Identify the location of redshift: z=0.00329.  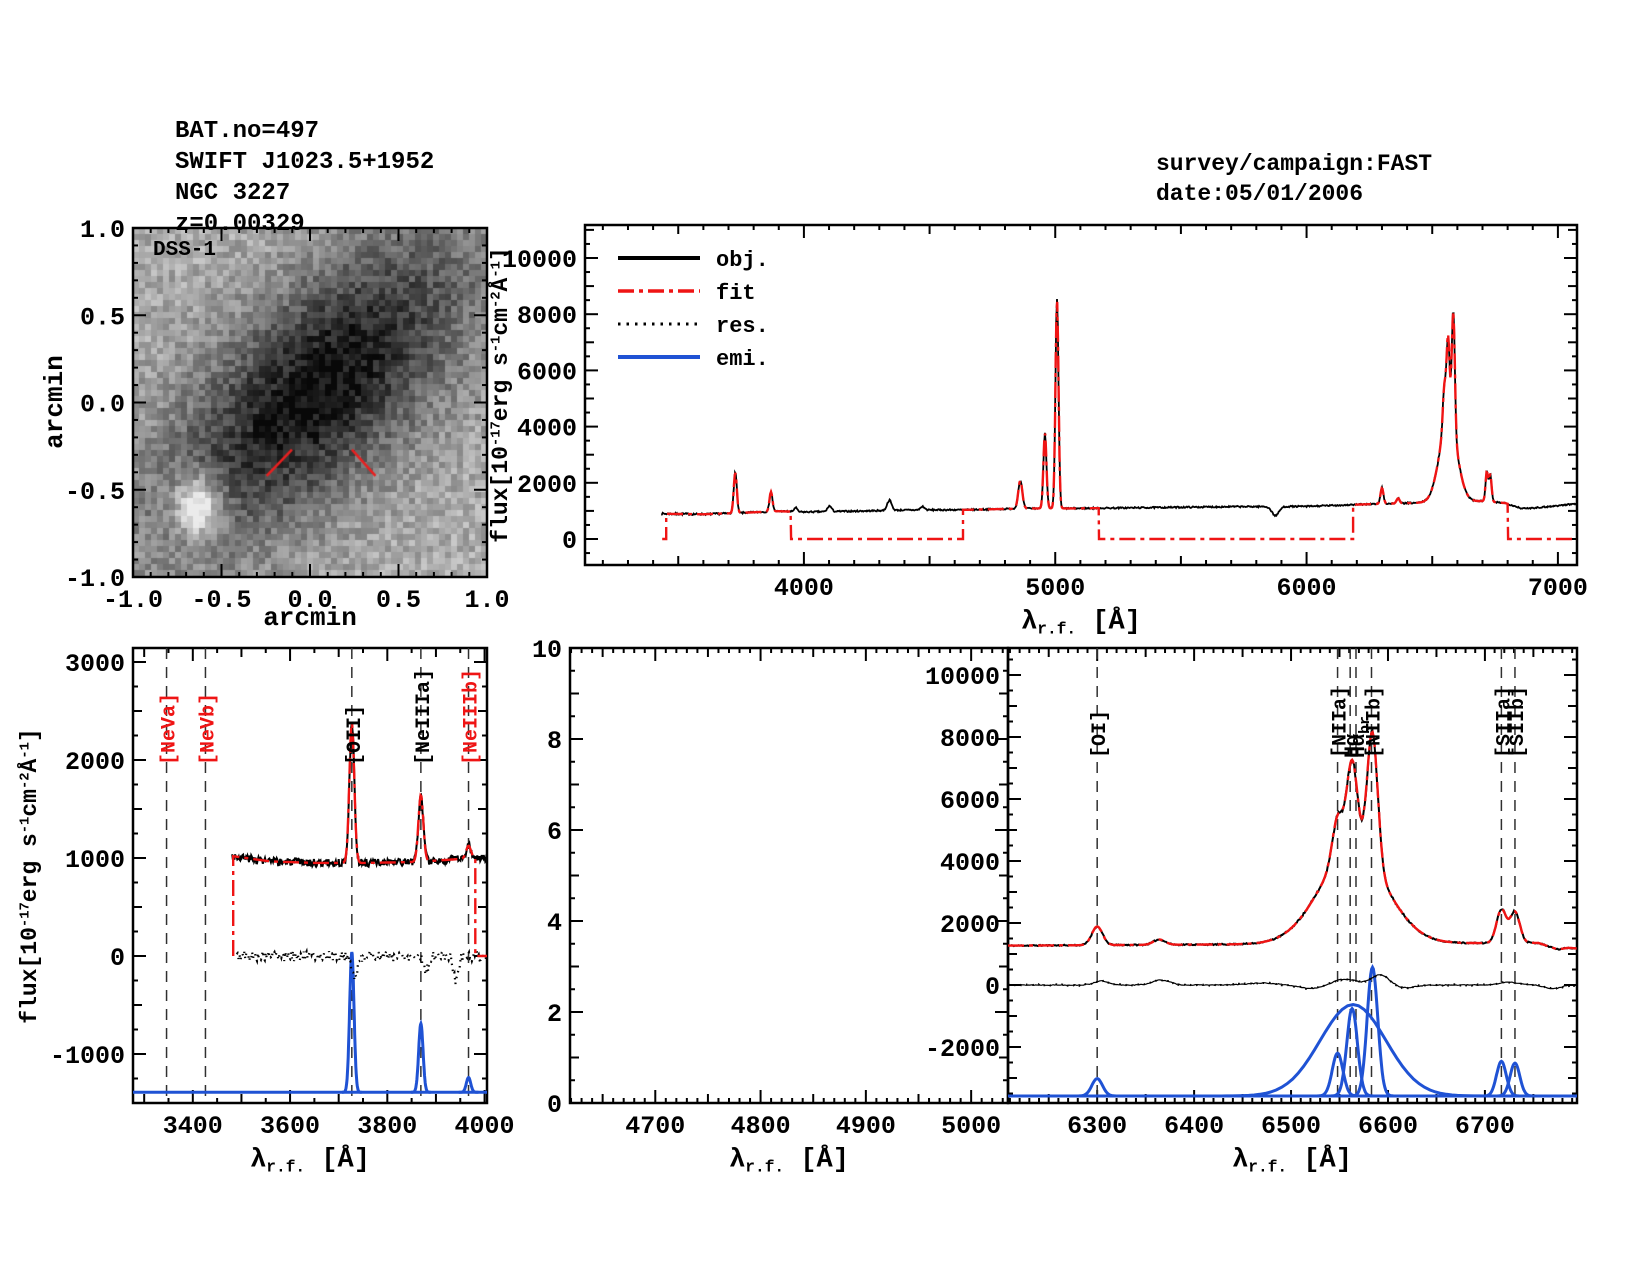
(240, 224).